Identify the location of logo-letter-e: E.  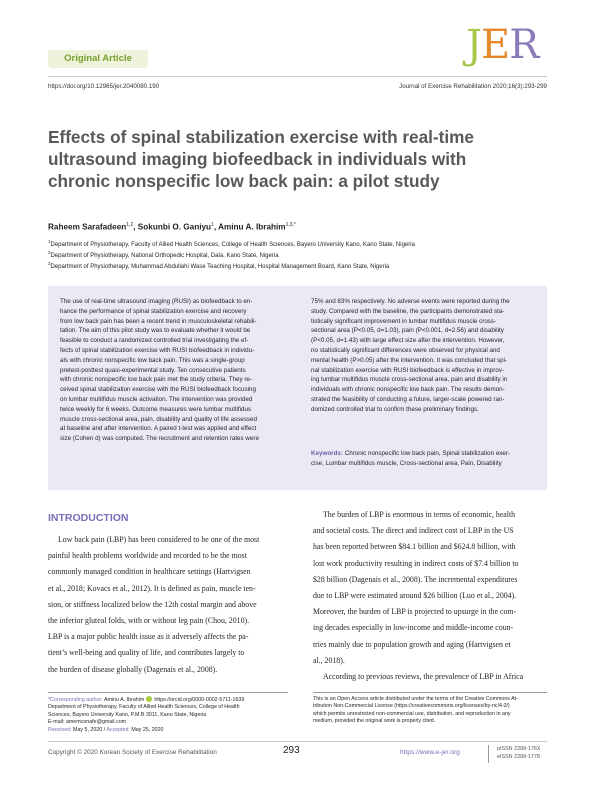
(495, 45).